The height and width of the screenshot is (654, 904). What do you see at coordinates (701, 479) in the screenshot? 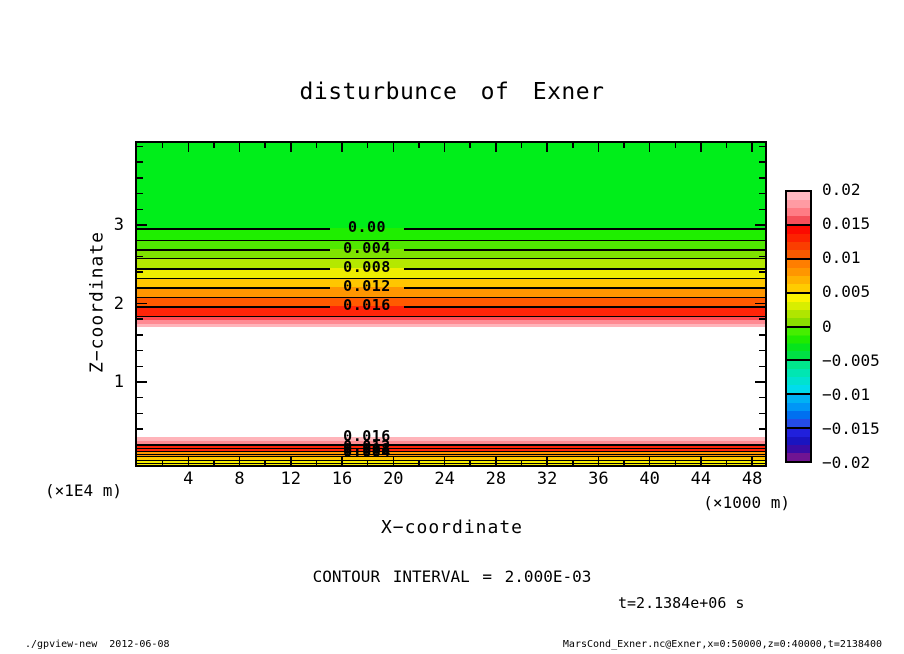
I see `x-tick-label: 44` at bounding box center [701, 479].